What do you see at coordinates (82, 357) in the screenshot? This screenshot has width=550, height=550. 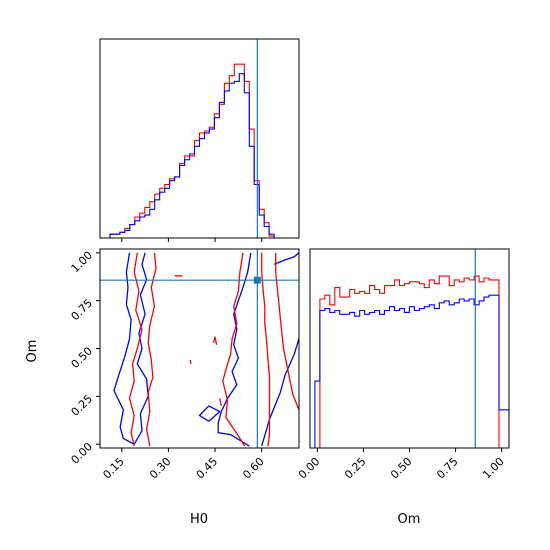 I see `joint-y-tick-label: 0.50` at bounding box center [82, 357].